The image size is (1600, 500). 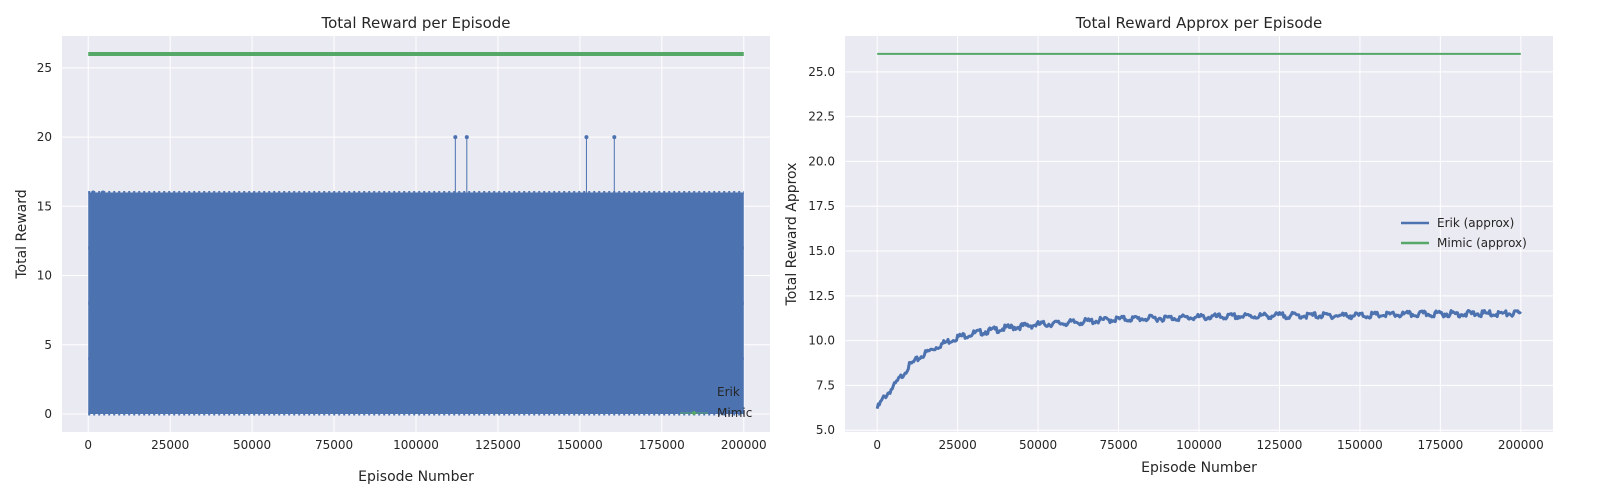 I want to click on chart-2-x-tick-label: 75000, so click(x=1118, y=445).